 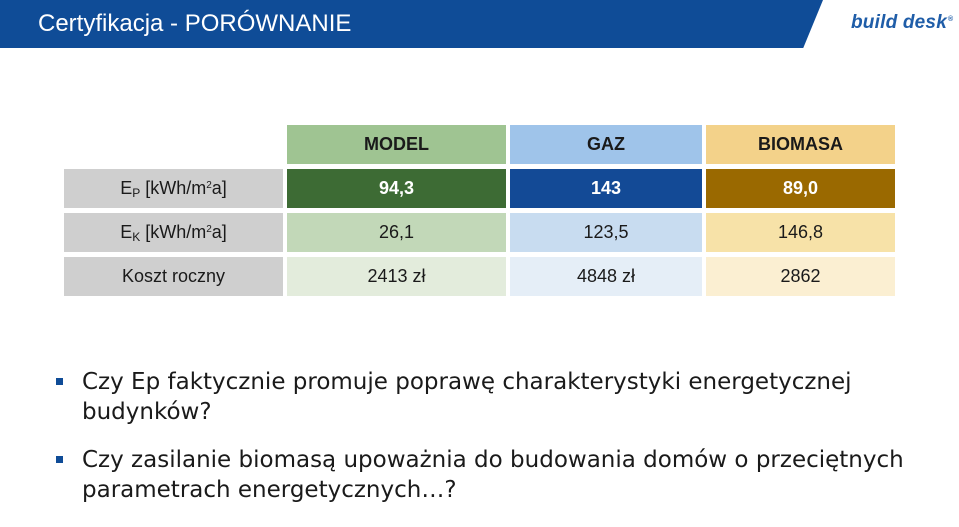 I want to click on label-subscript: P, so click(x=136, y=192).